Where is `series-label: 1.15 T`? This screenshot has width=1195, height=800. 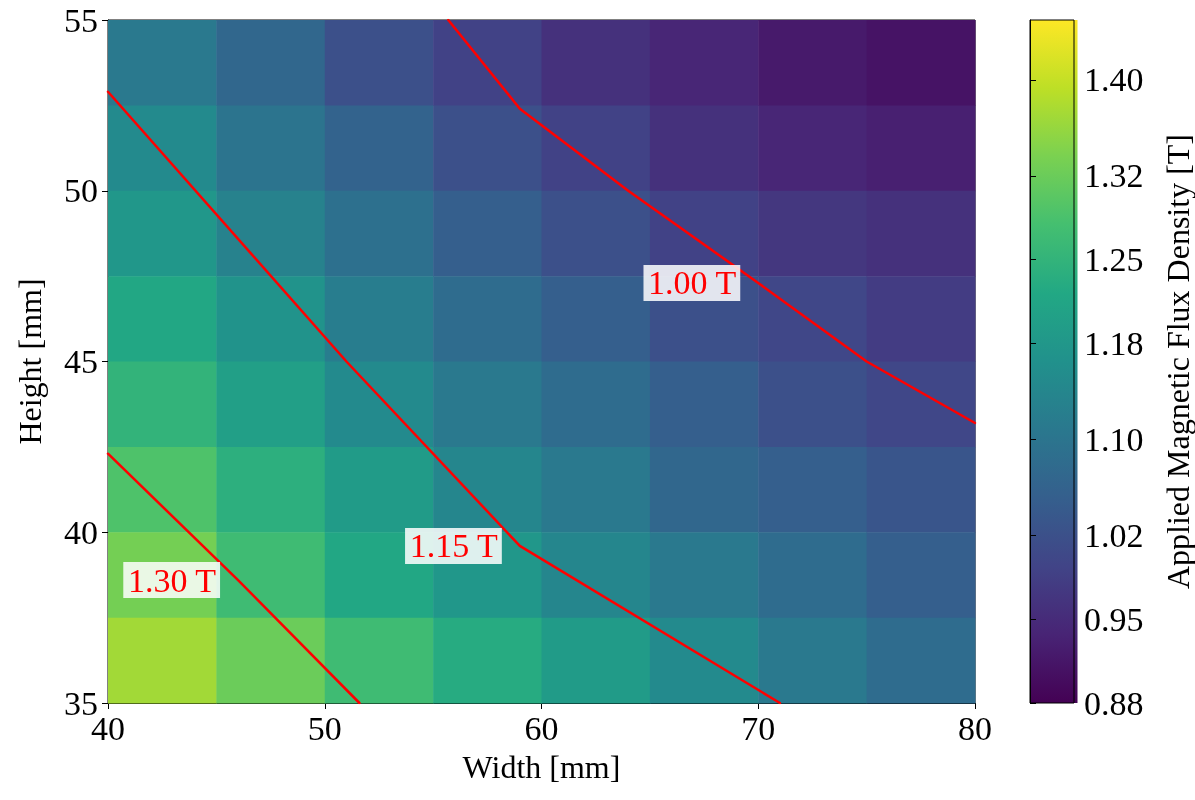 series-label: 1.15 T is located at coordinates (454, 546).